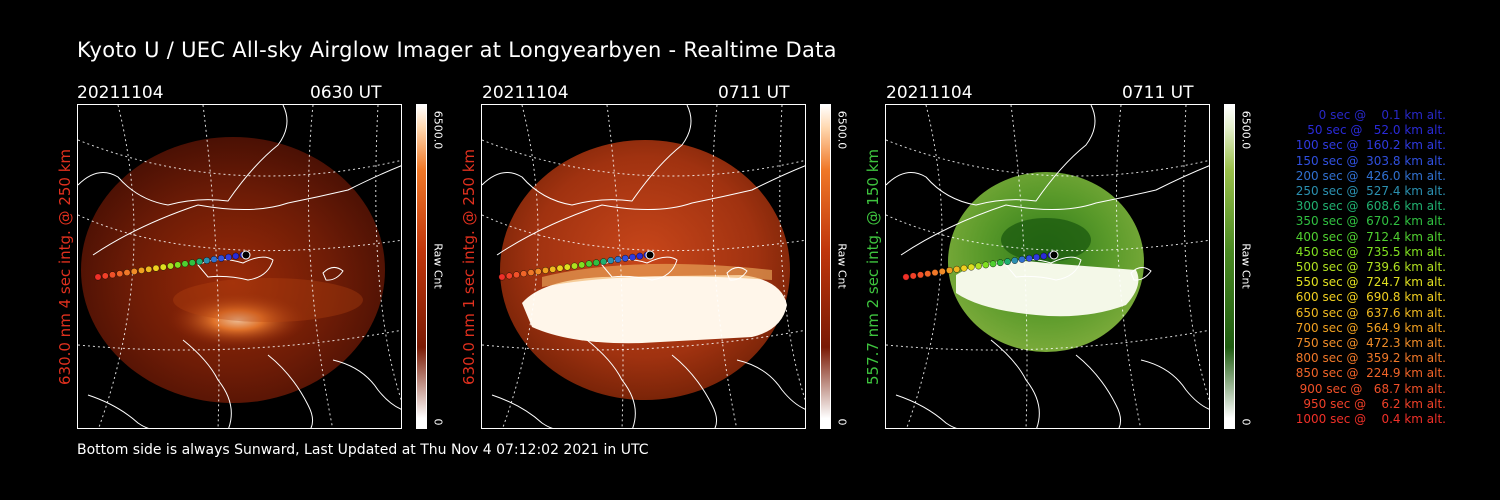 This screenshot has width=1500, height=500. Describe the element at coordinates (842, 266) in the screenshot. I see `panel-2-colorbar-labels: 6500.0 Raw Cnt 0` at that location.